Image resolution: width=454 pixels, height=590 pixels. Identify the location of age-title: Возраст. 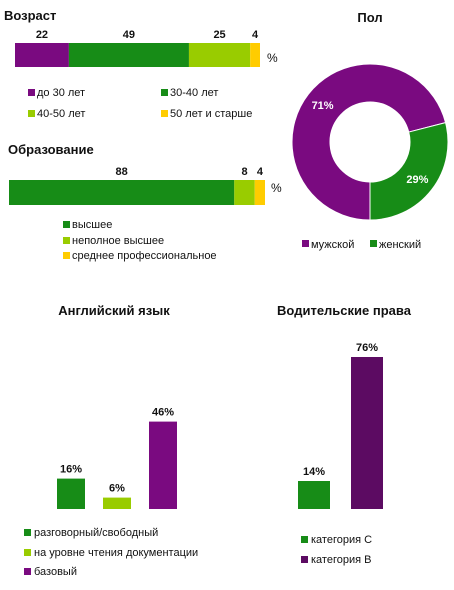
(30, 15).